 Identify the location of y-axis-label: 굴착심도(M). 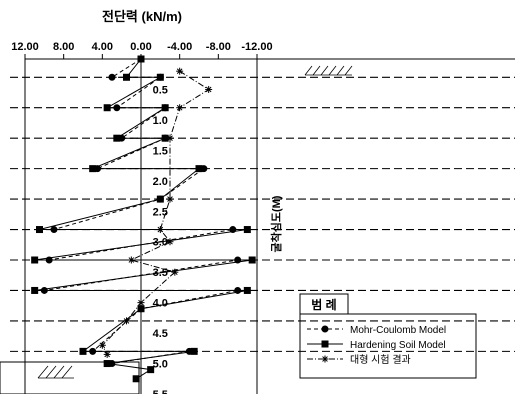
(276, 223).